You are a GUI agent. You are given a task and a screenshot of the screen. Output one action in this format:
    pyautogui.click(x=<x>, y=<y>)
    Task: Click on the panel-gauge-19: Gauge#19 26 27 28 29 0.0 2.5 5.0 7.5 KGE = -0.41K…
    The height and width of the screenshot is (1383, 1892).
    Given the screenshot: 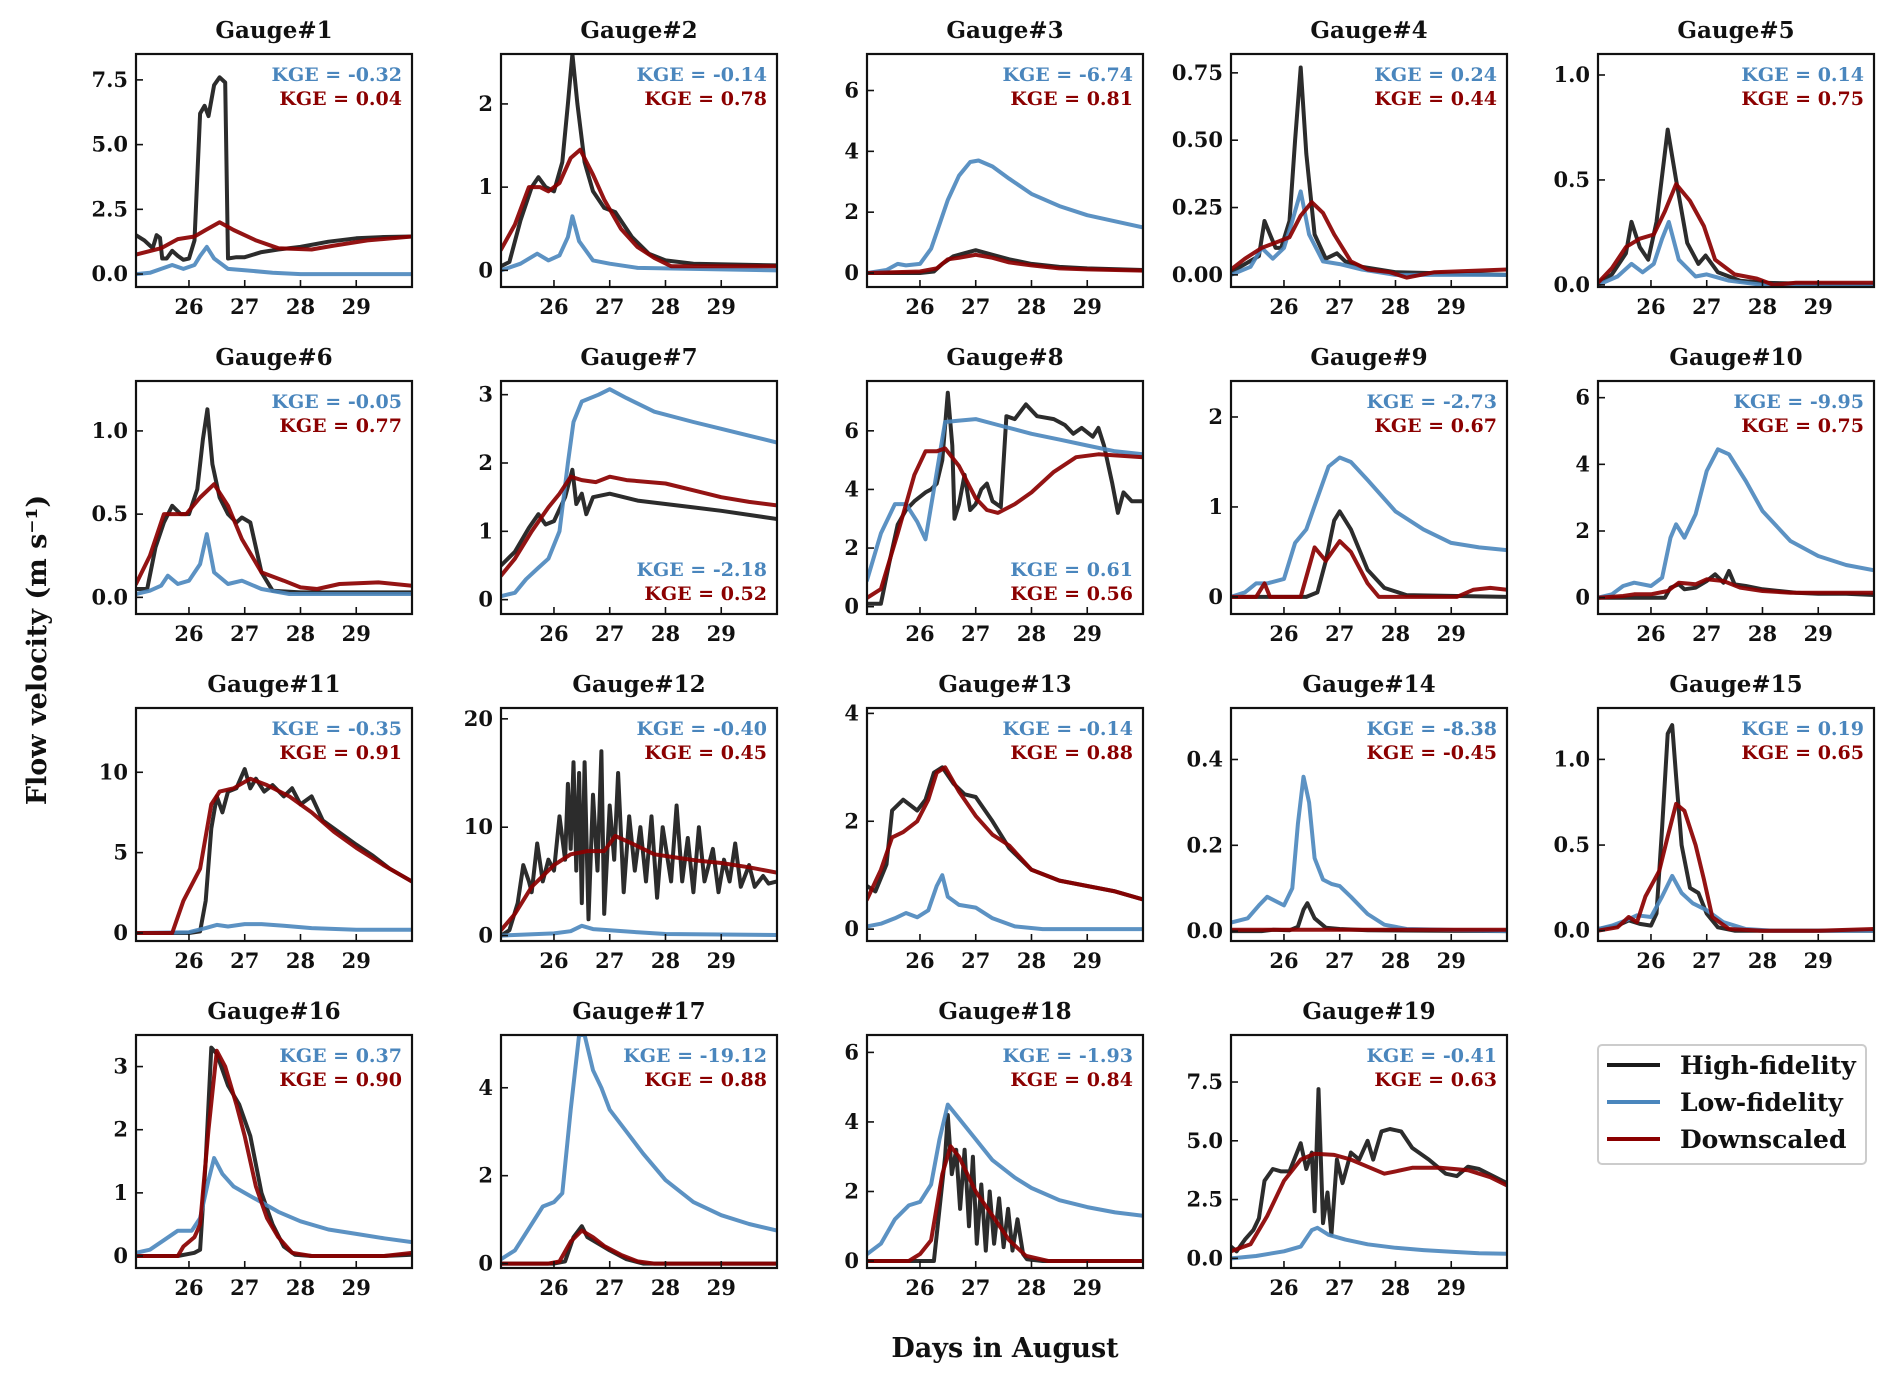 What is the action you would take?
    pyautogui.click(x=1347, y=1149)
    